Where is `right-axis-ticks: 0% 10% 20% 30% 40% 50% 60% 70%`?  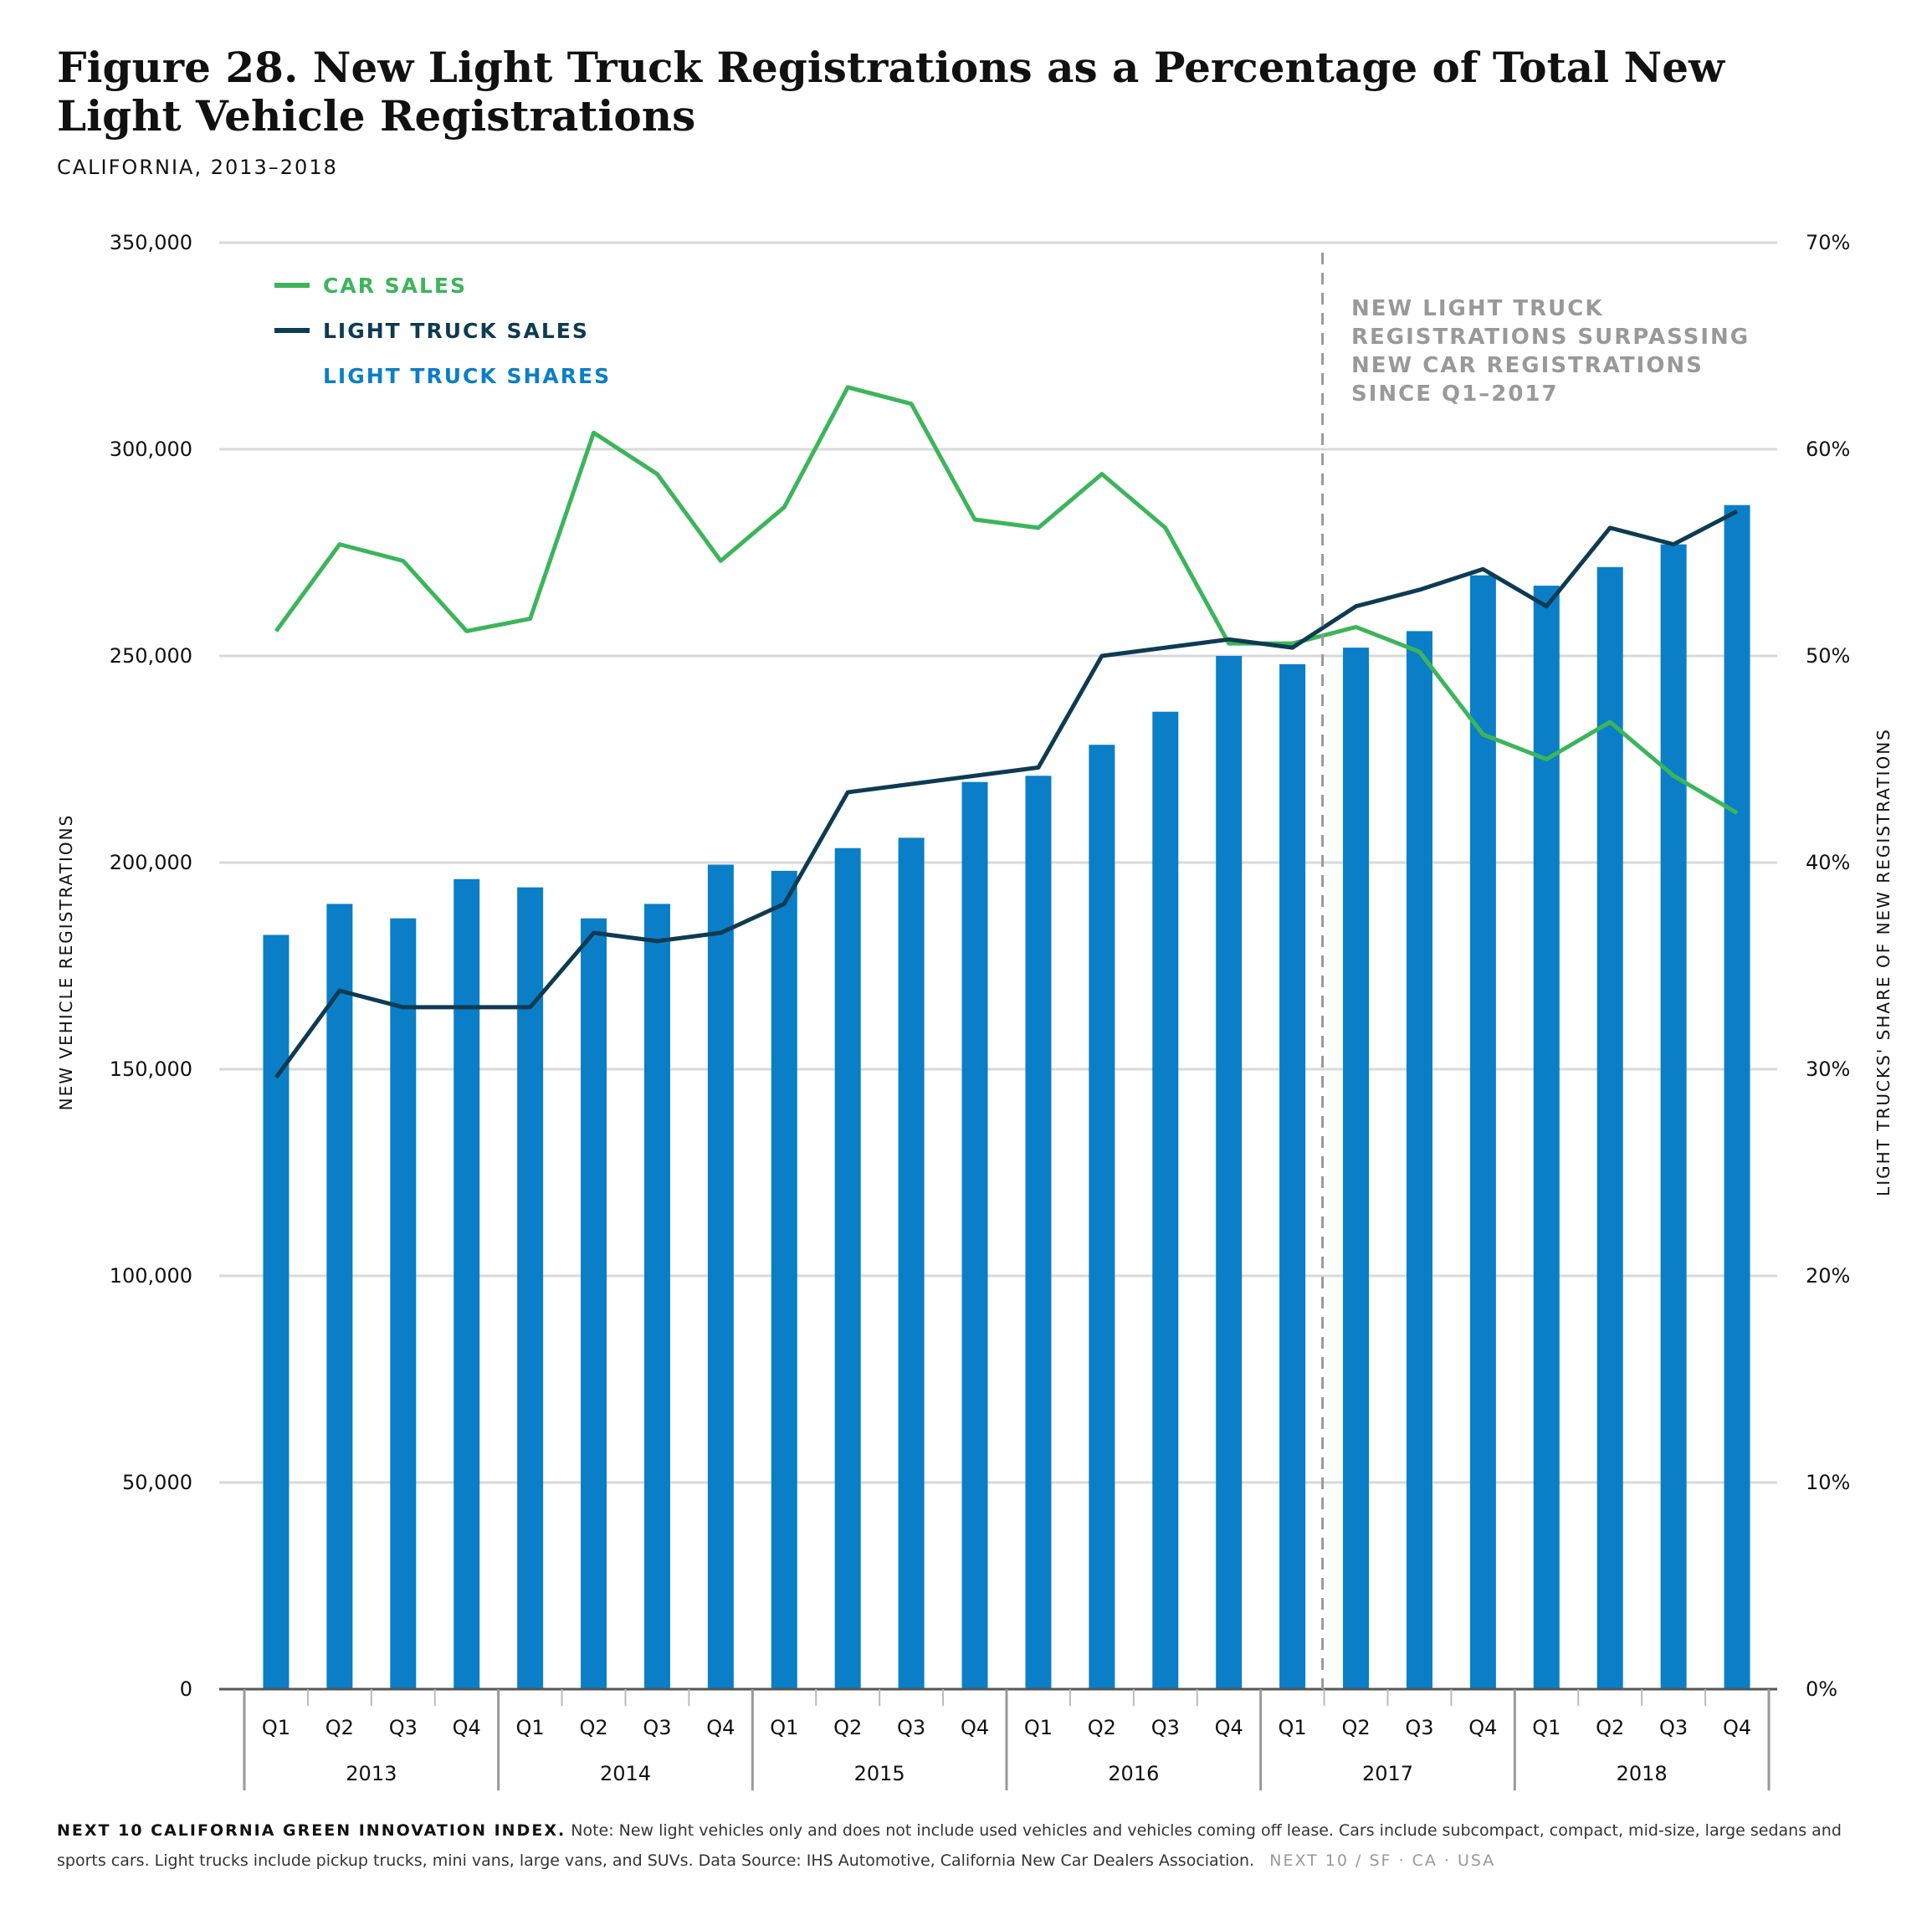
right-axis-ticks: 0% 10% 20% 30% 40% 50% 60% 70% is located at coordinates (1828, 966).